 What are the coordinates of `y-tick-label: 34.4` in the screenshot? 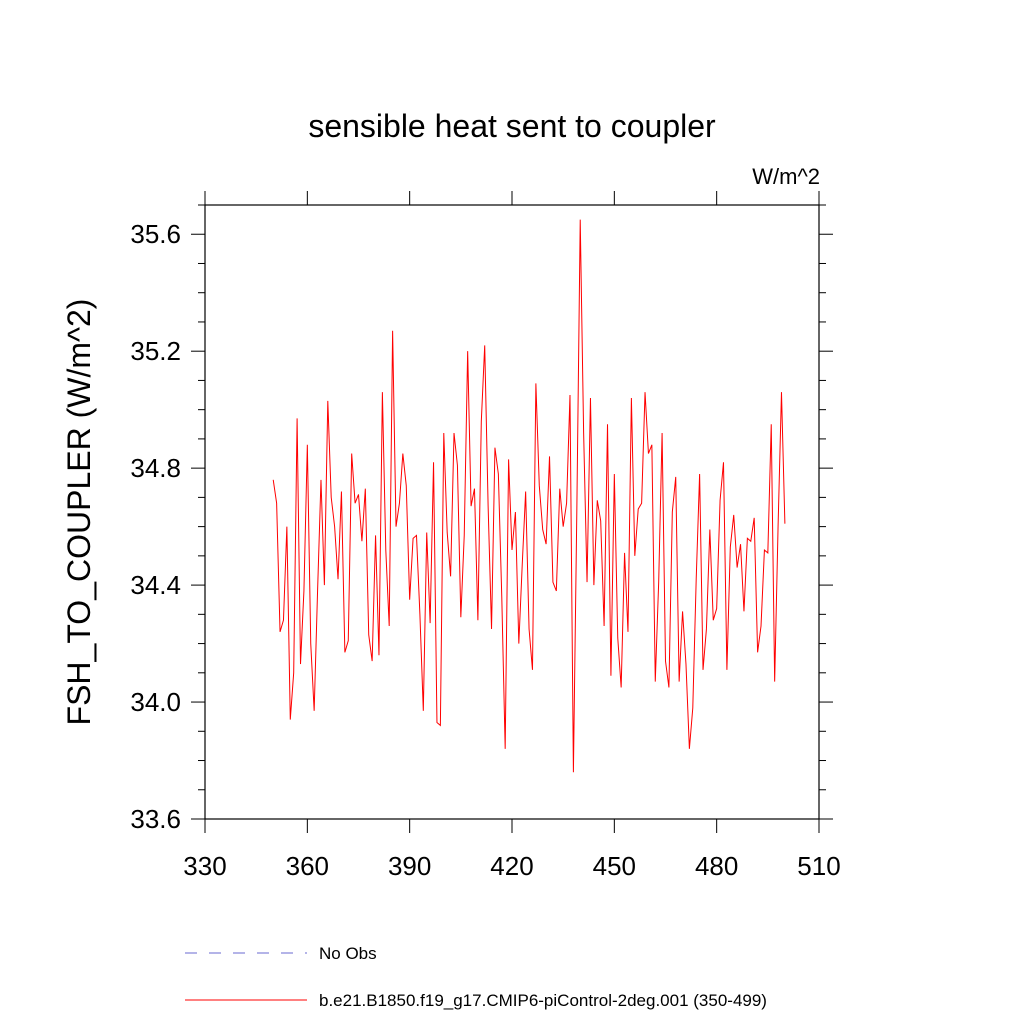 It's located at (155, 585).